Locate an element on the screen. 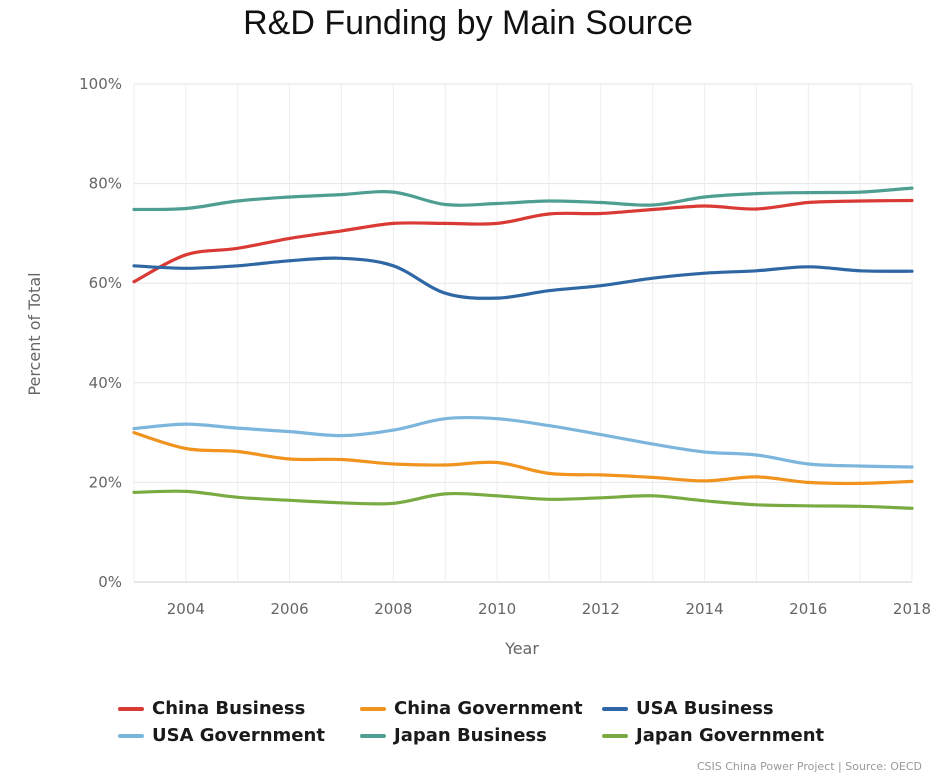 The image size is (936, 780). x-tick-label: 2008 is located at coordinates (393, 609).